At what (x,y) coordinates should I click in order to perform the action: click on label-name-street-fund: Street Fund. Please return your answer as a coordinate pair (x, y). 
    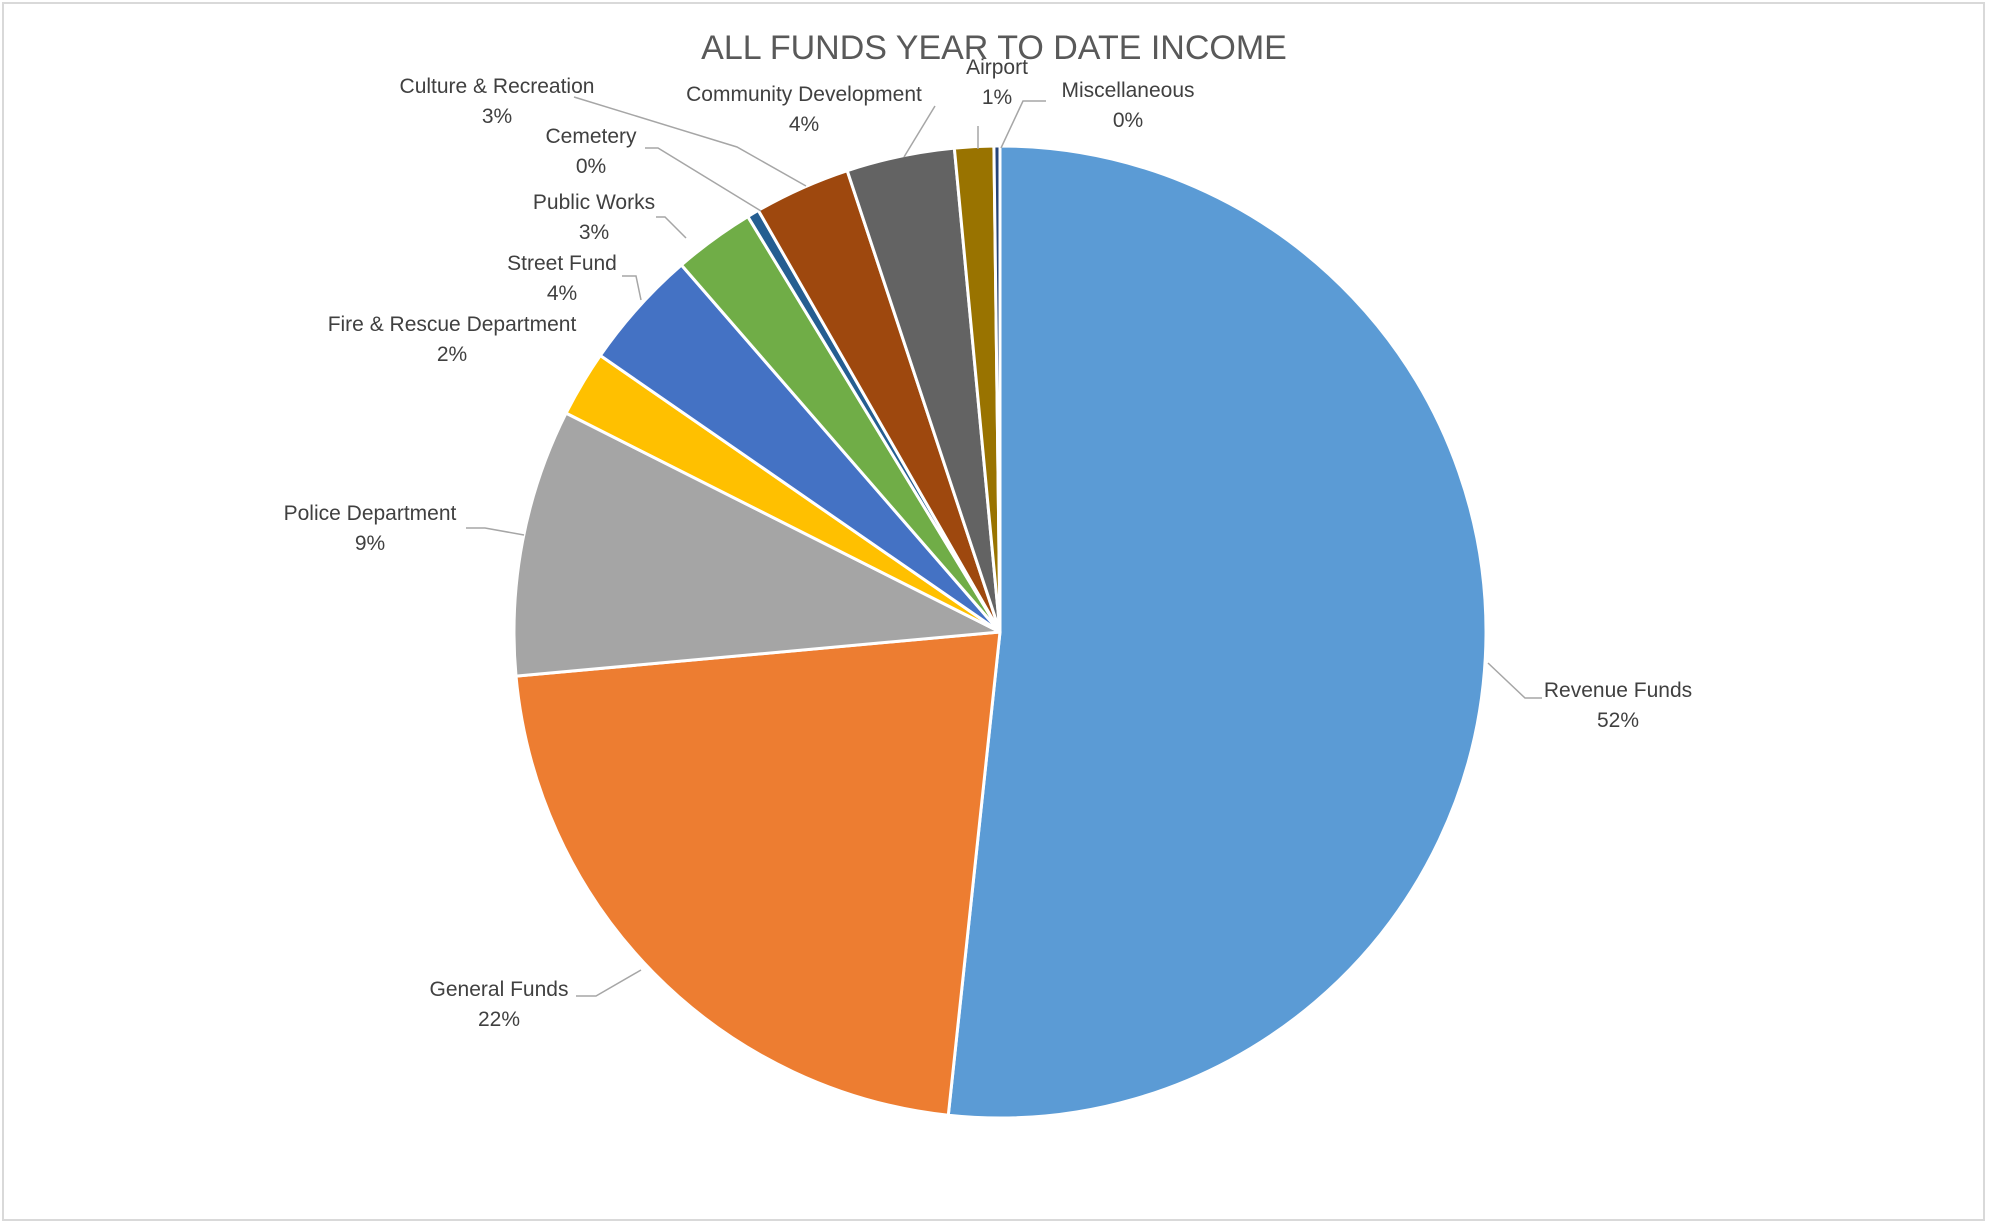
    Looking at the image, I should click on (562, 263).